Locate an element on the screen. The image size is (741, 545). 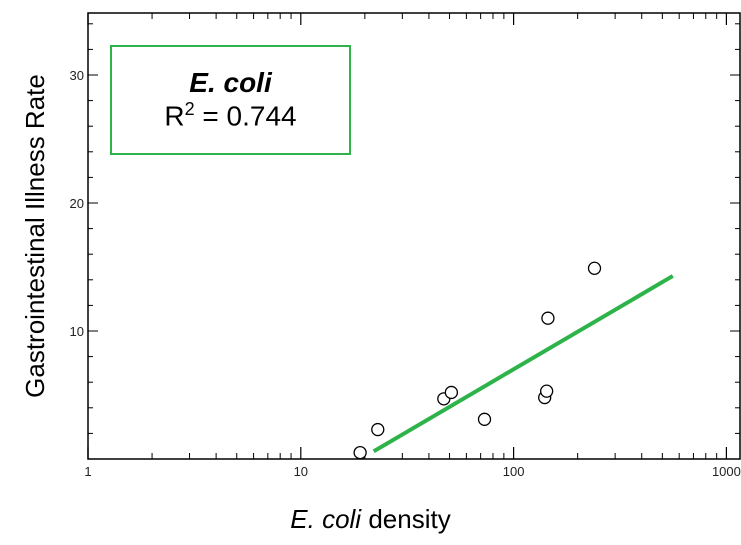
legend-r2-value: = 0.744 is located at coordinates (245, 116).